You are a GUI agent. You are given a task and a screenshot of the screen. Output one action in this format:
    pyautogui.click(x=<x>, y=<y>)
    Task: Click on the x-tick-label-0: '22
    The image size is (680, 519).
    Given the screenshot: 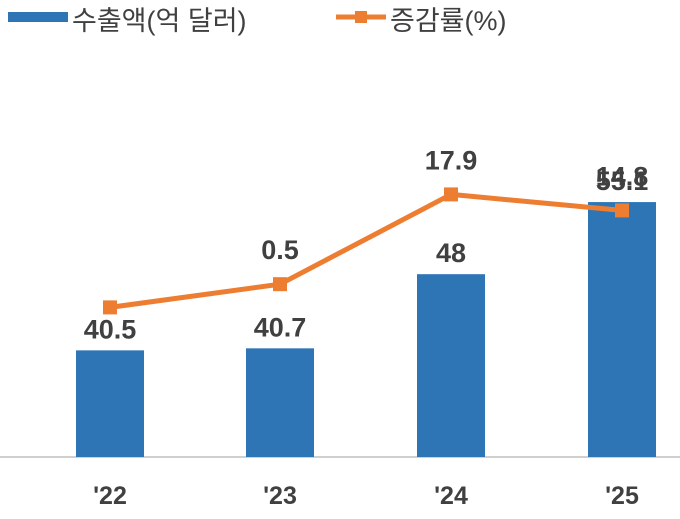 What is the action you would take?
    pyautogui.click(x=110, y=496)
    